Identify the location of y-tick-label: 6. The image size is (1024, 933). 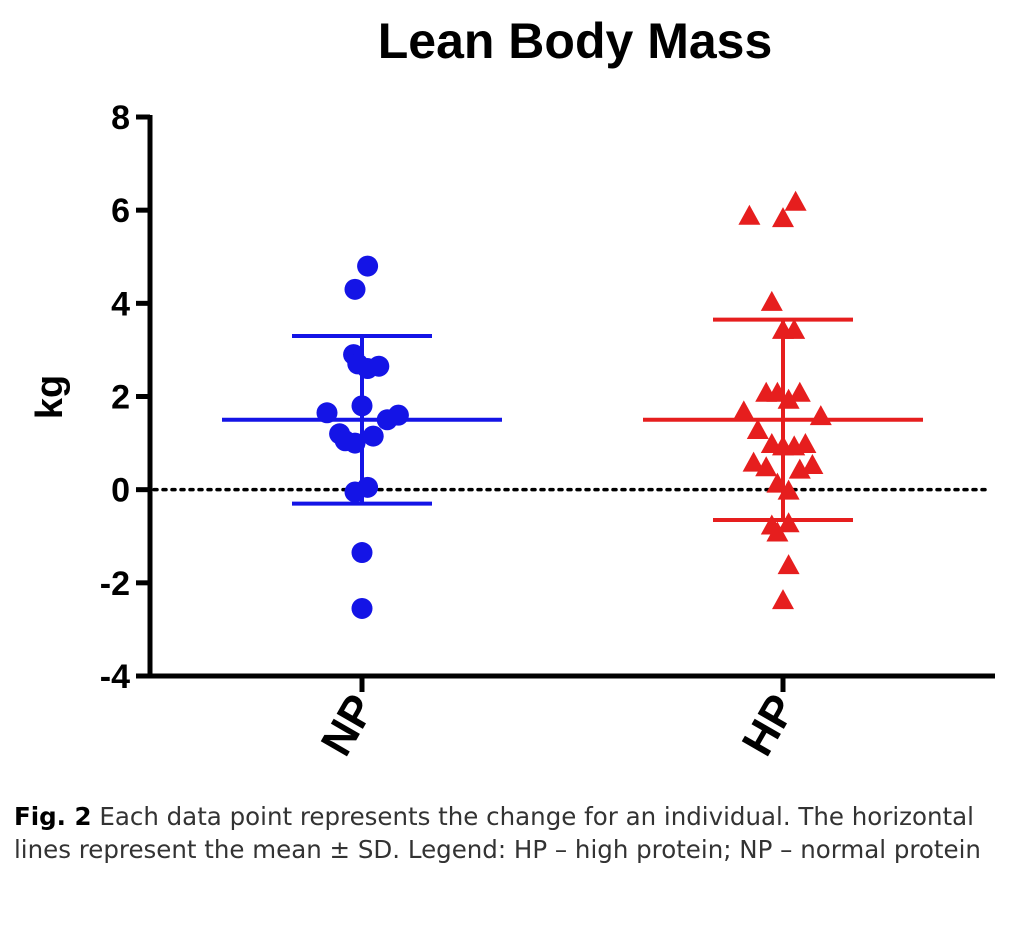
(120, 211).